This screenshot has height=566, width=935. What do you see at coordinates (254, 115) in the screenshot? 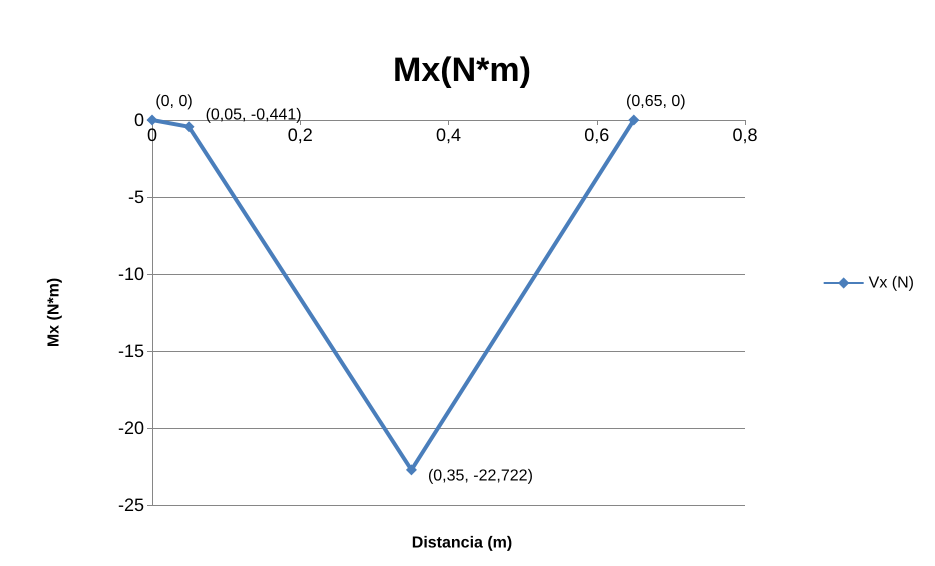
I see `data-label: (0,05, -0,441)` at bounding box center [254, 115].